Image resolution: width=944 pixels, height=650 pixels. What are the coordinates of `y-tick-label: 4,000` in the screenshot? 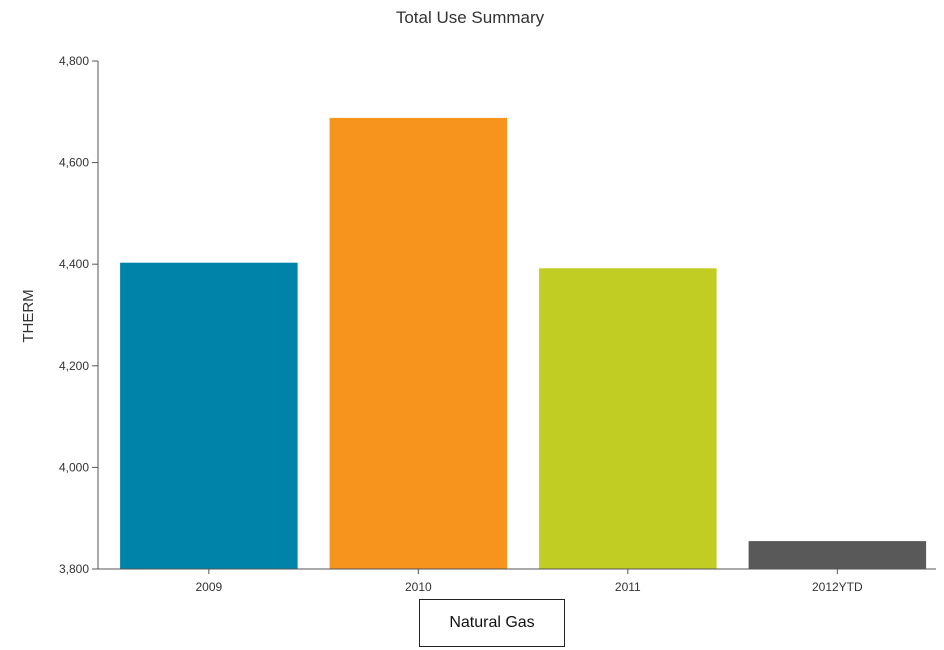 It's located at (74, 467).